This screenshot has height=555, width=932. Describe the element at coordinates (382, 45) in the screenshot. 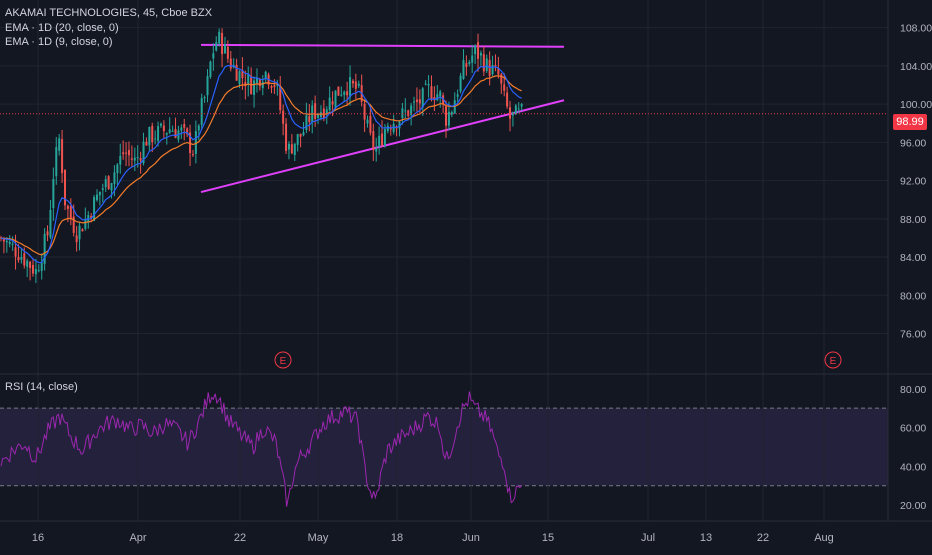

I see `trendline-resistance` at that location.